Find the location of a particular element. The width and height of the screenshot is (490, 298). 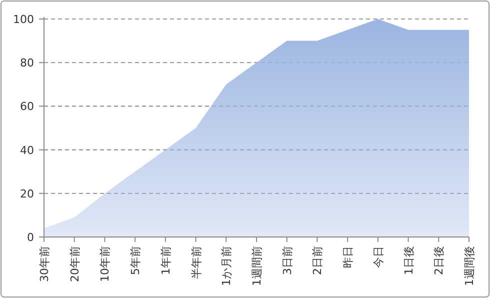

y-tick-label: 40 is located at coordinates (27, 150).